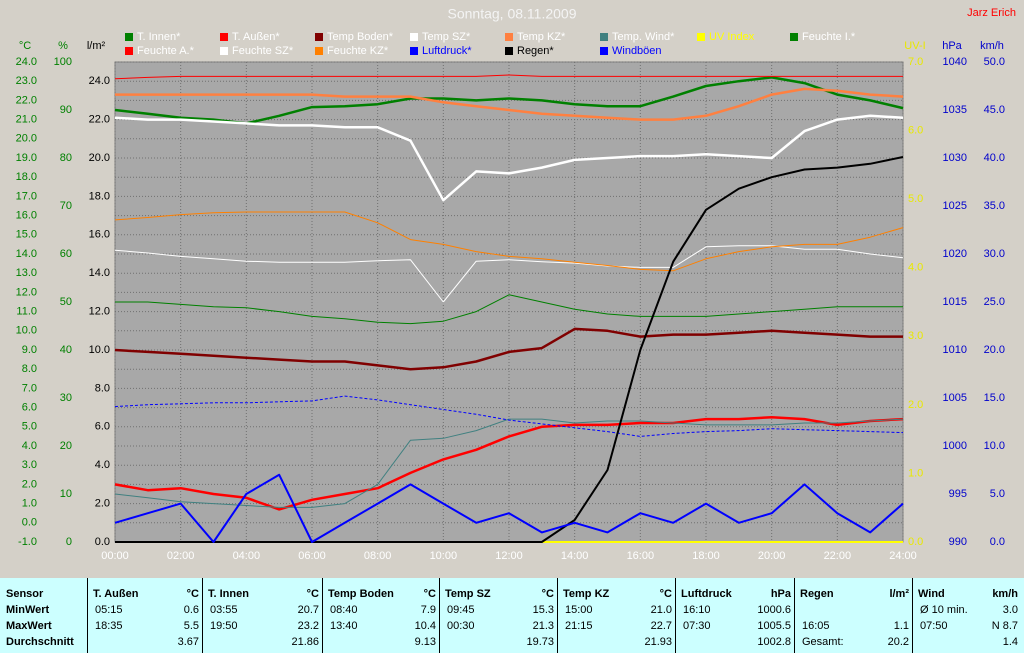  What do you see at coordinates (109, 626) in the screenshot?
I see `cell-time: 18:35` at bounding box center [109, 626].